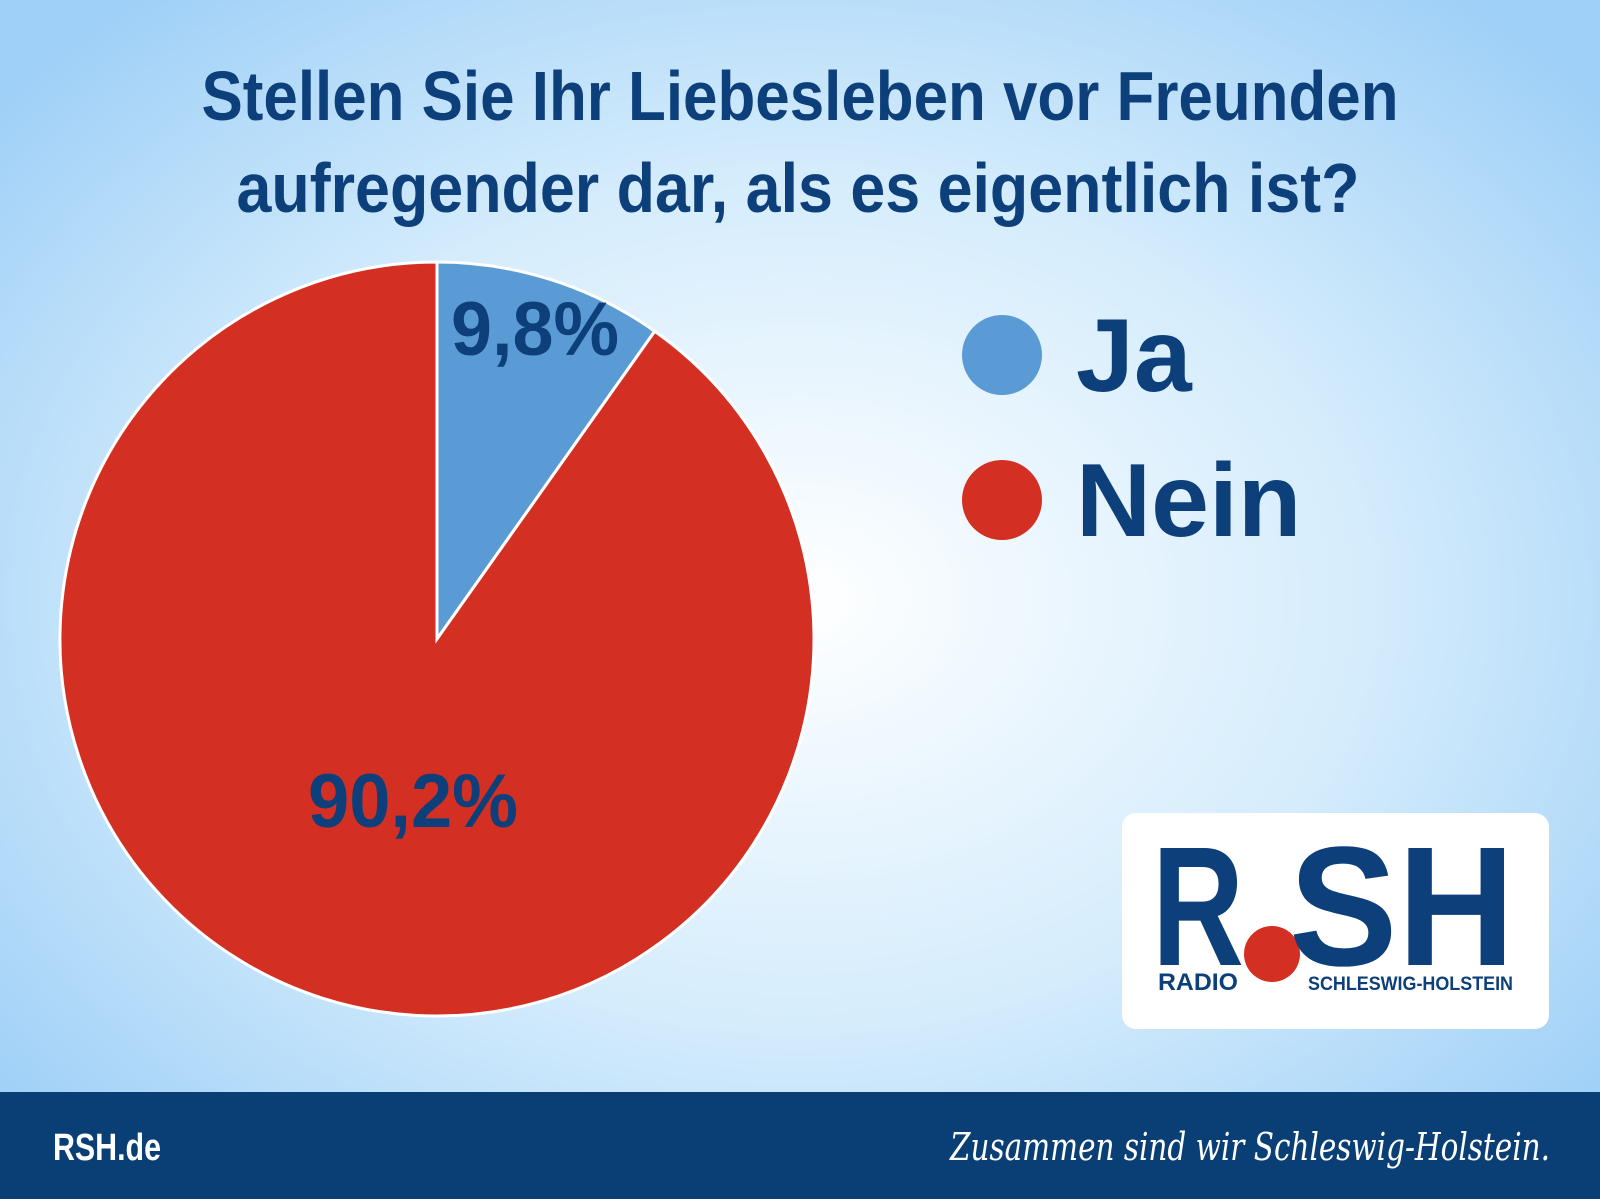 The image size is (1600, 1199). Describe the element at coordinates (1402, 907) in the screenshot. I see `logo-letters: SH` at that location.